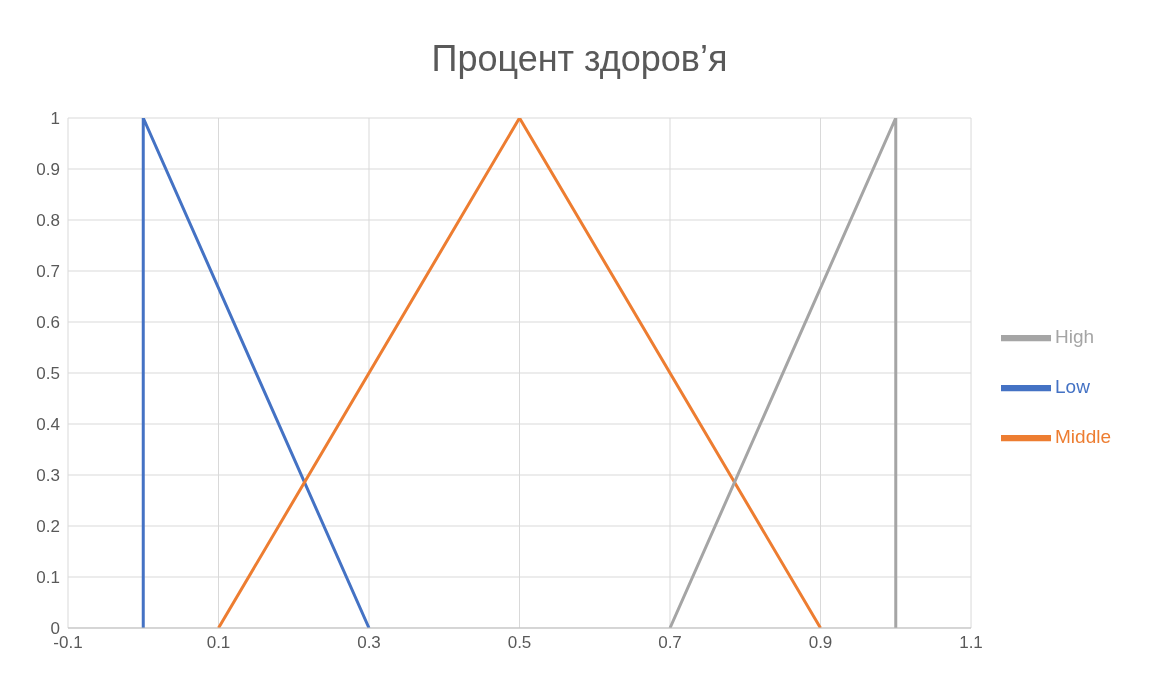 This screenshot has height=675, width=1159. Describe the element at coordinates (579, 59) in the screenshot. I see `chart-title: Процент здоров’я` at that location.